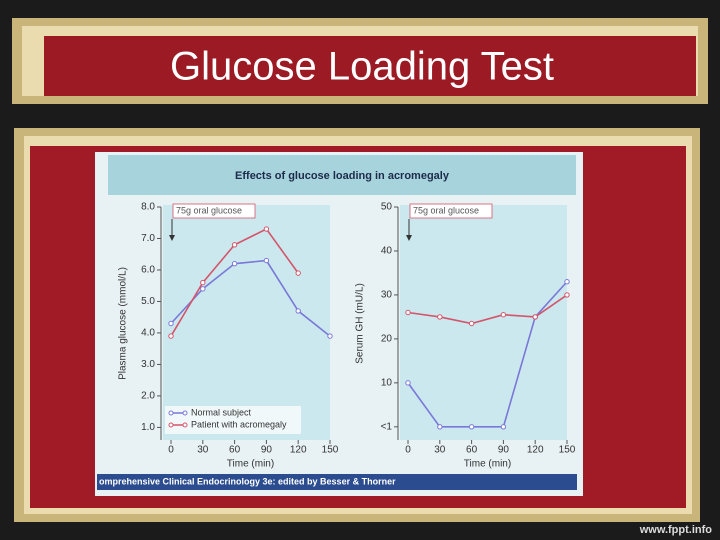 This screenshot has height=540, width=720. Describe the element at coordinates (148, 364) in the screenshot. I see `y-tick-label: 3.0` at that location.